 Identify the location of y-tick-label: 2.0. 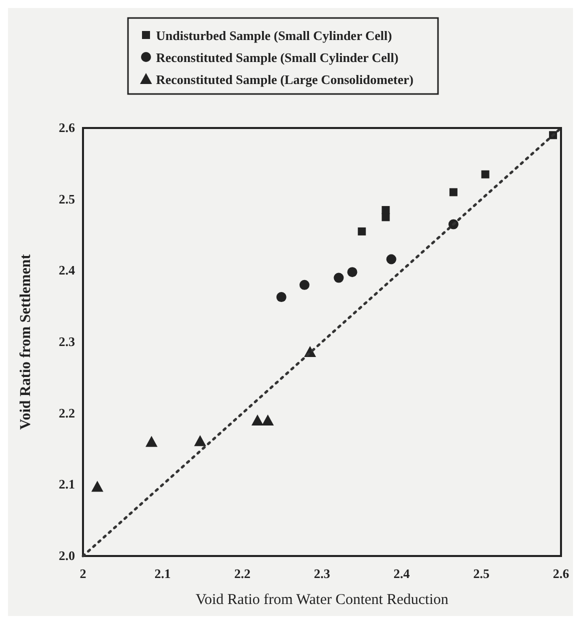
(66, 555).